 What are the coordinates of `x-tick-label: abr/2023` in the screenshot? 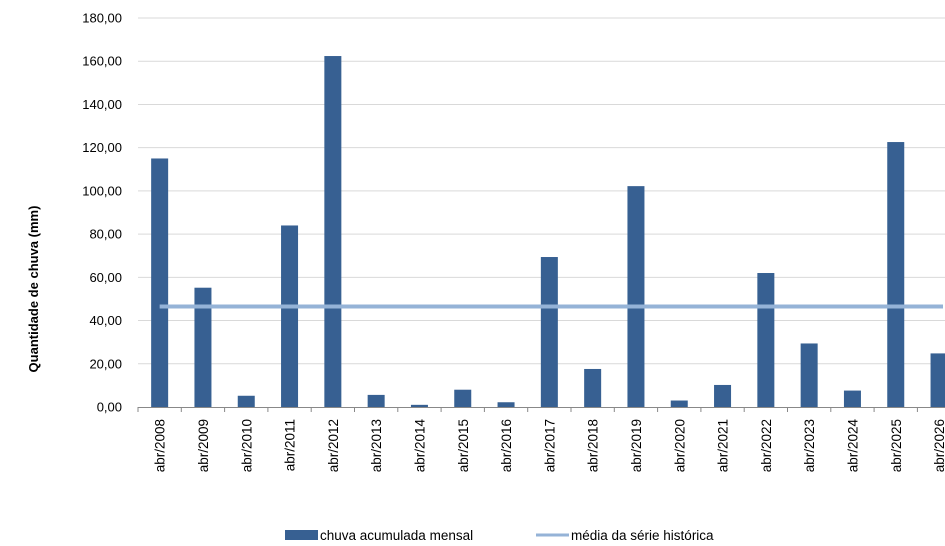 It's located at (809, 445).